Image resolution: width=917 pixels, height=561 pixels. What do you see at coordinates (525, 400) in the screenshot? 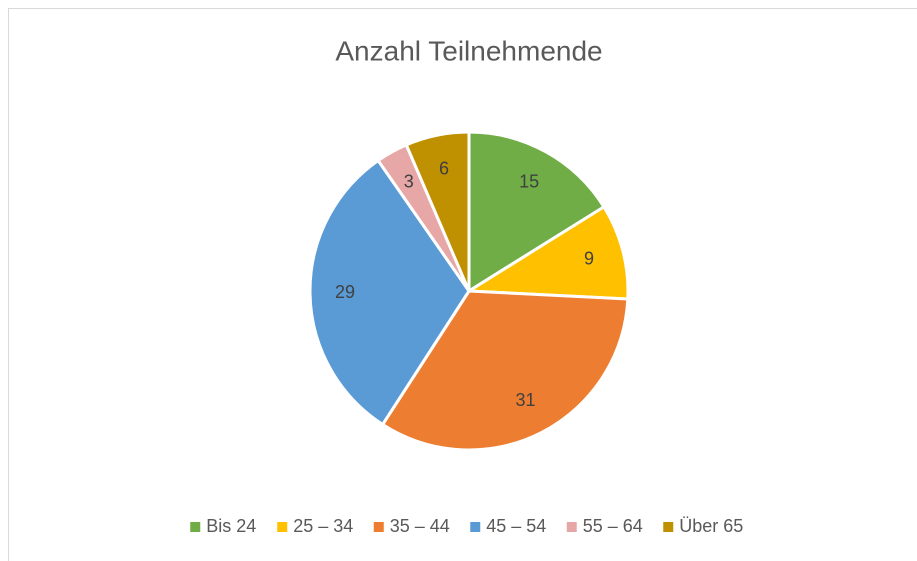
I see `data-label: 31` at bounding box center [525, 400].